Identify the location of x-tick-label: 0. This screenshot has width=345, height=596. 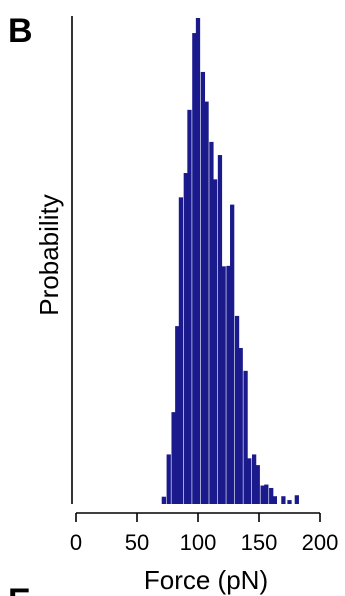
(76, 542).